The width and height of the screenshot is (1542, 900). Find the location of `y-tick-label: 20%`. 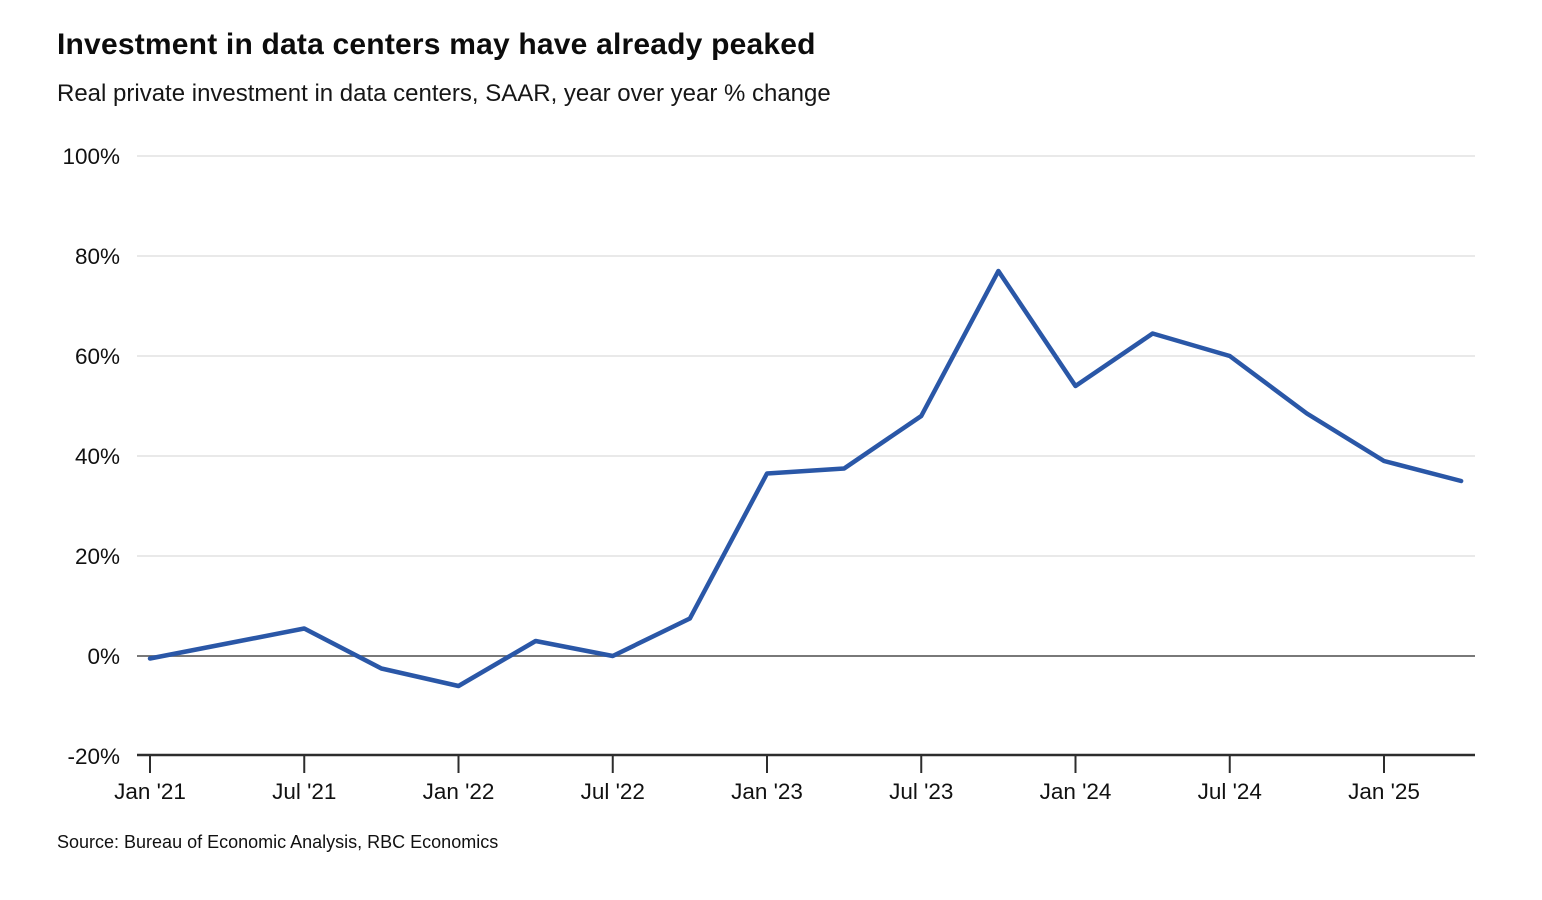

y-tick-label: 20% is located at coordinates (97, 556).